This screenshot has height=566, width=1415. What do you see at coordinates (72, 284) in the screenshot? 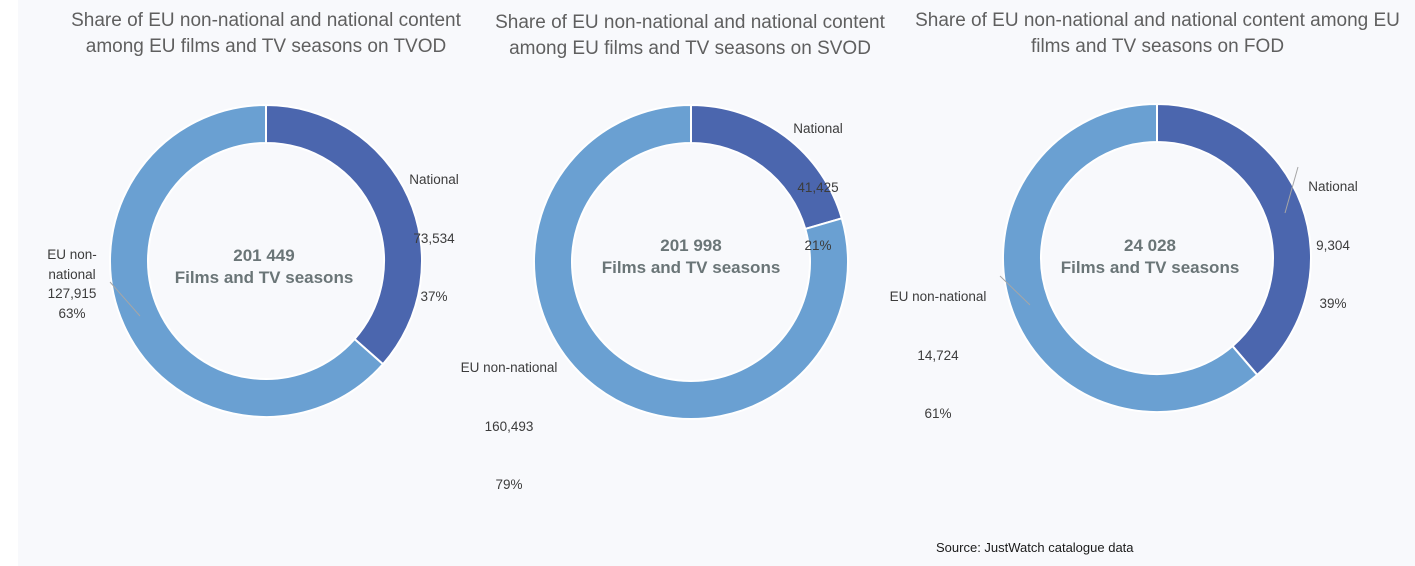
I see `data-label-tvod-eu: EU non-national 127,915 63%` at bounding box center [72, 284].